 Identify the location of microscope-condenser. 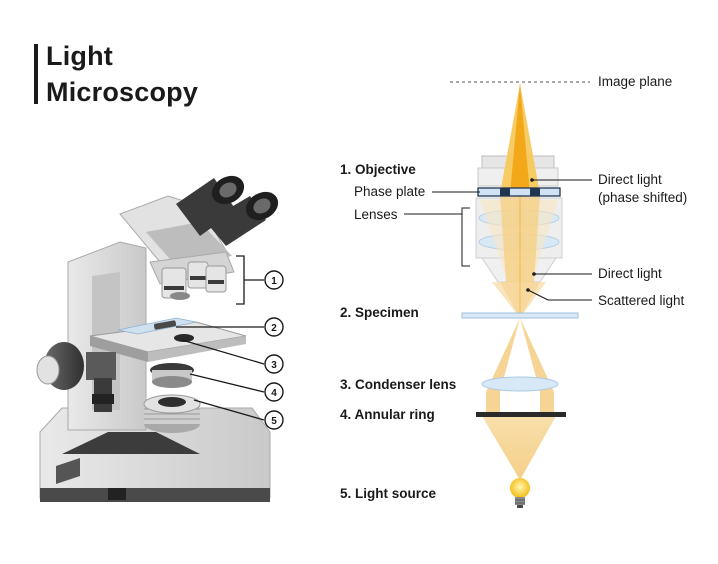
(172, 375).